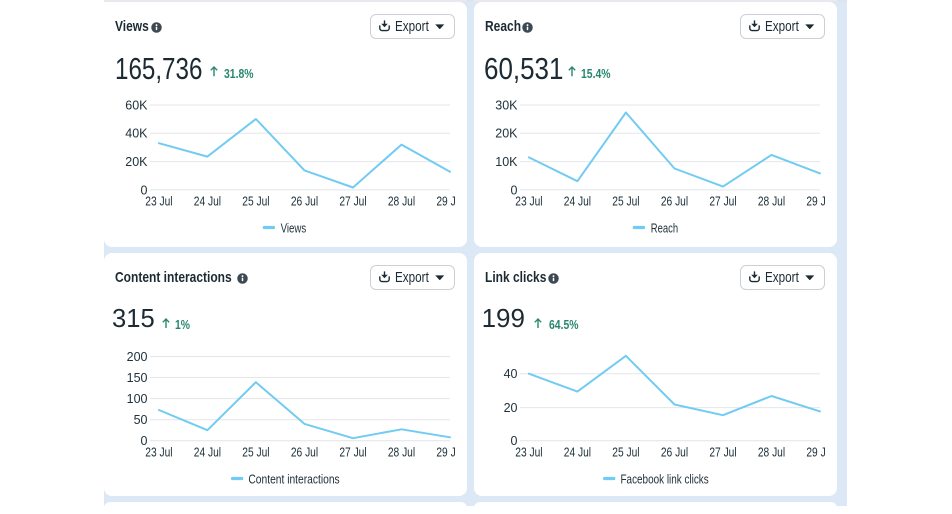  Describe the element at coordinates (137, 378) in the screenshot. I see `svg-text: 150` at that location.